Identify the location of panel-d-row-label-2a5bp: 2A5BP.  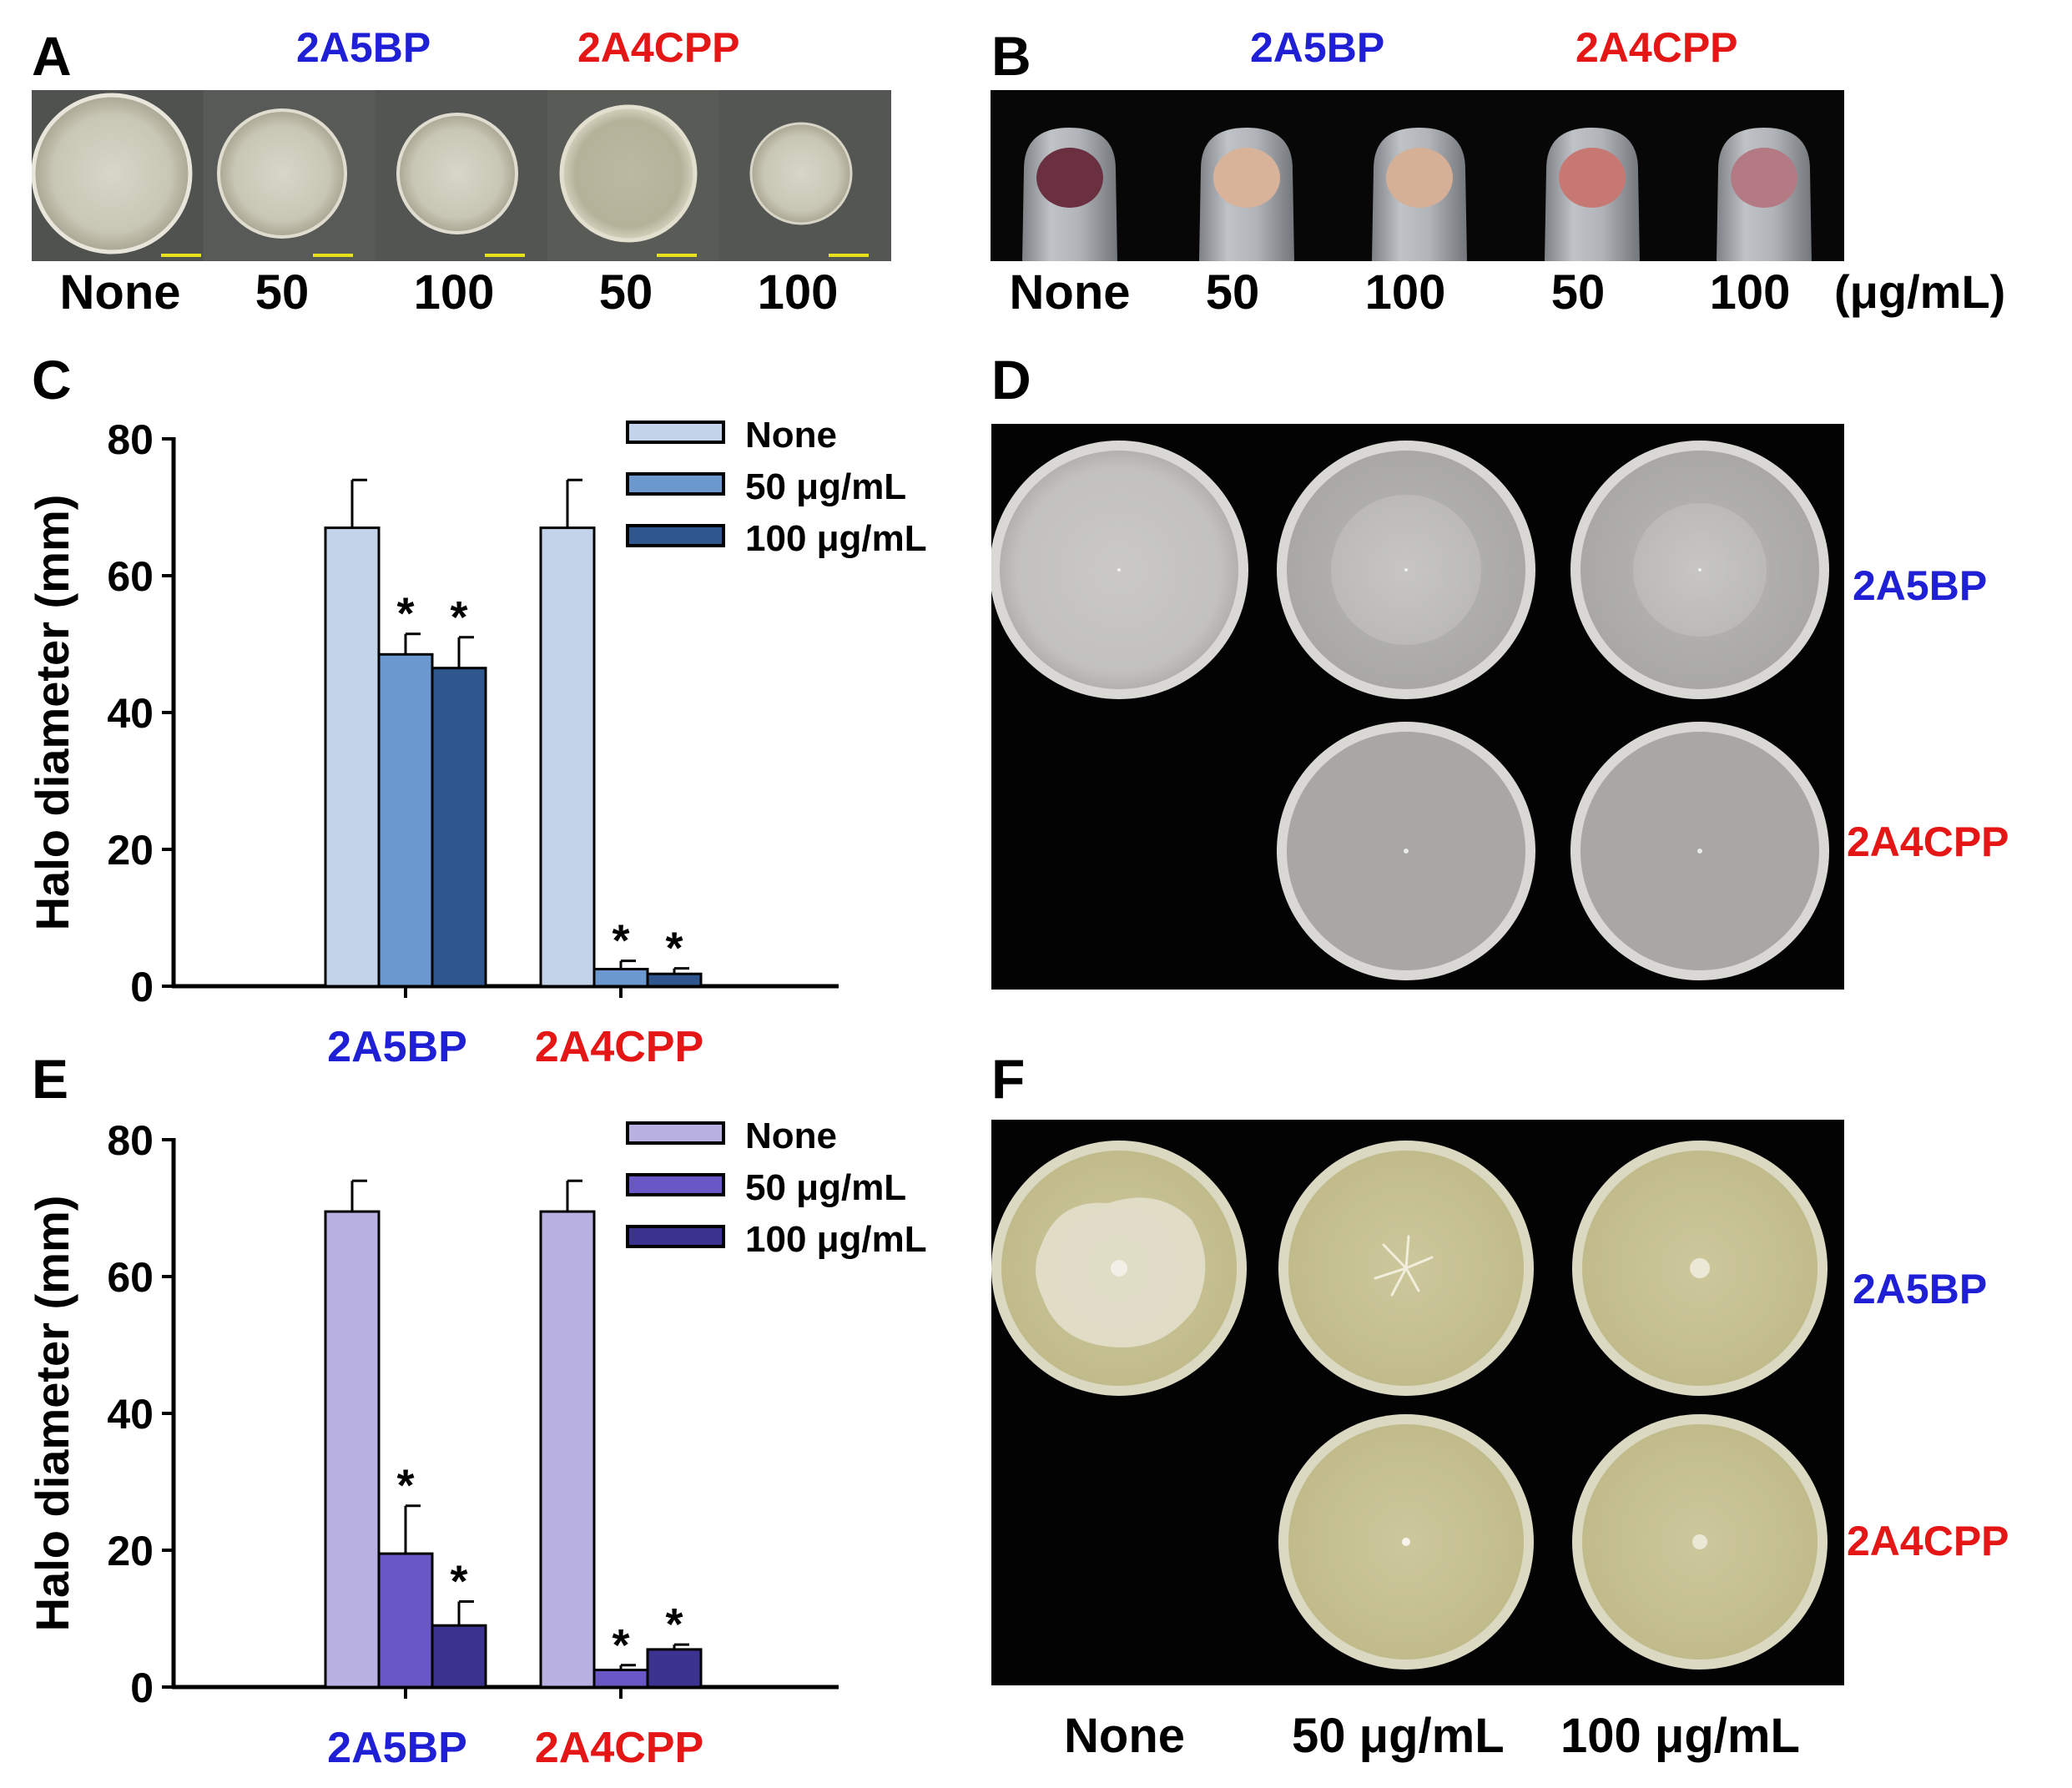
(1921, 585).